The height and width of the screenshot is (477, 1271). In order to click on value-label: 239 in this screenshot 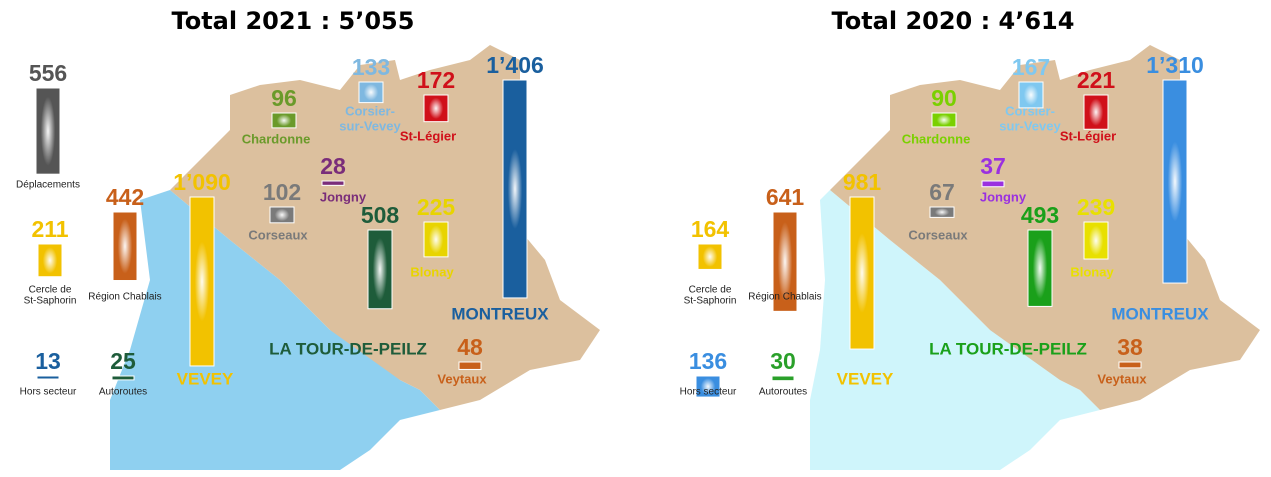, I will do `click(1096, 207)`.